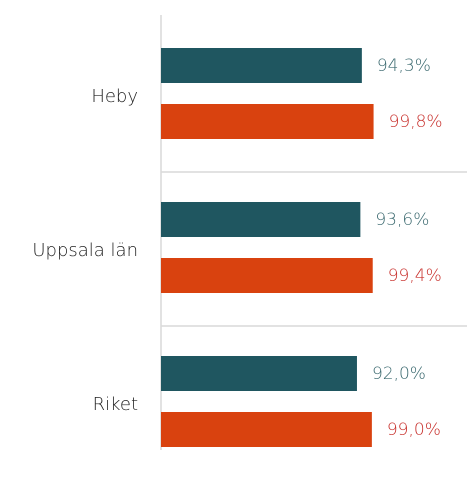  What do you see at coordinates (85, 250) in the screenshot?
I see `category-label: Uppsala län` at bounding box center [85, 250].